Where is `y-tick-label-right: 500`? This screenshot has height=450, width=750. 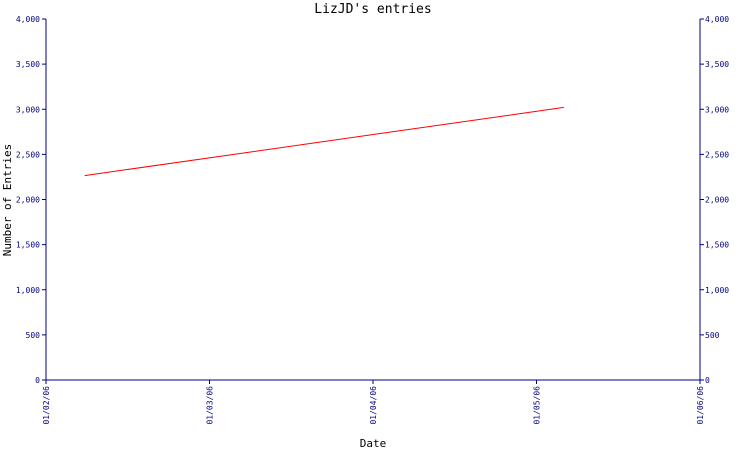
y-tick-label-right: 500 is located at coordinates (712, 335).